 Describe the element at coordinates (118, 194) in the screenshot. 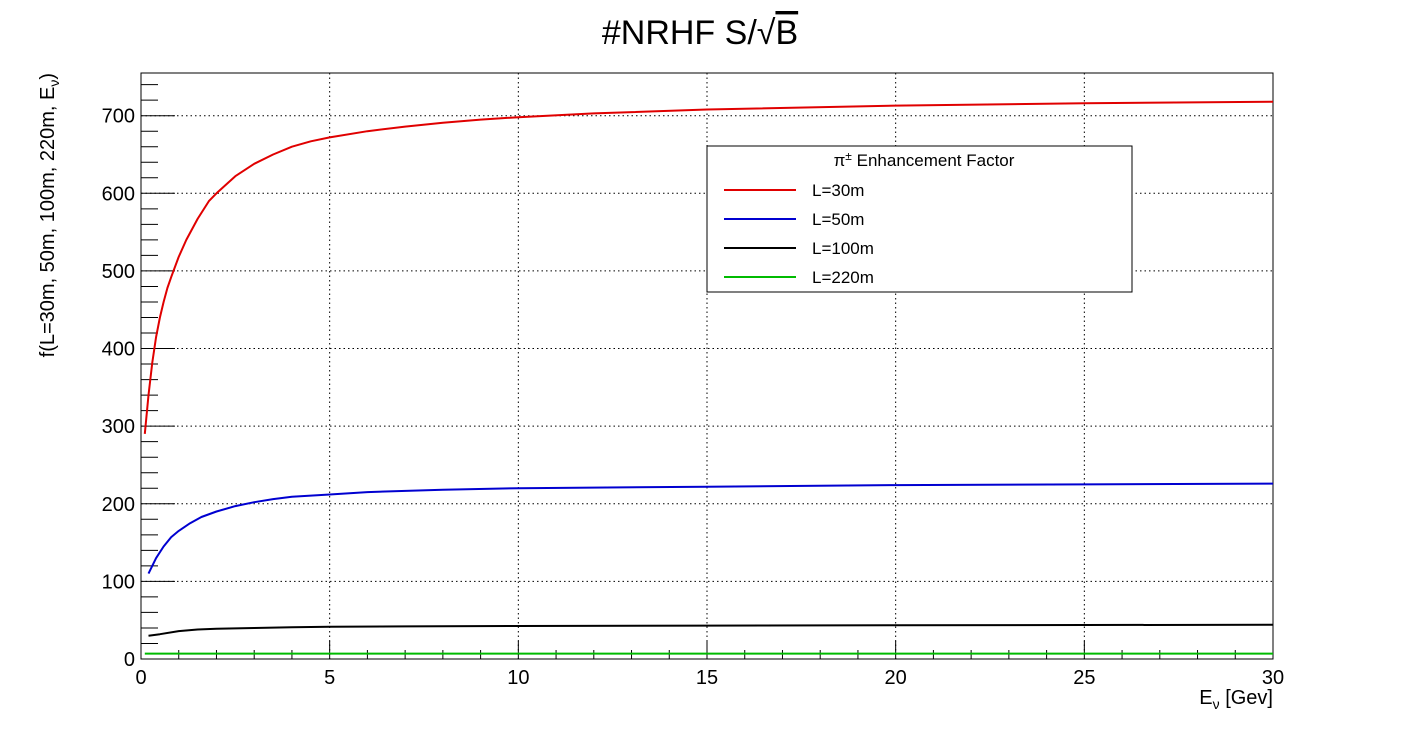

I see `y-tick-label: 600` at that location.